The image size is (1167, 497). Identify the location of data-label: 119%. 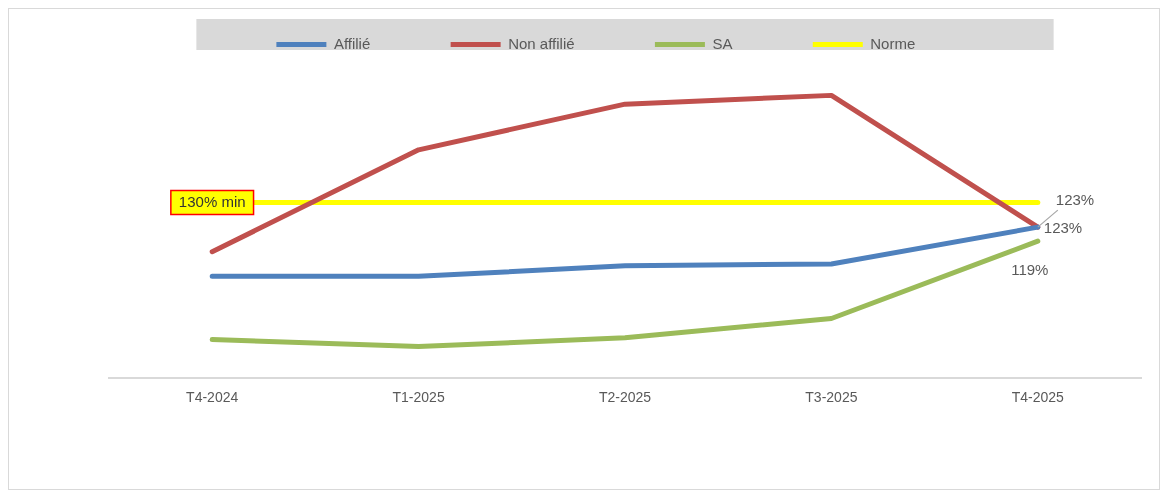
(1030, 270).